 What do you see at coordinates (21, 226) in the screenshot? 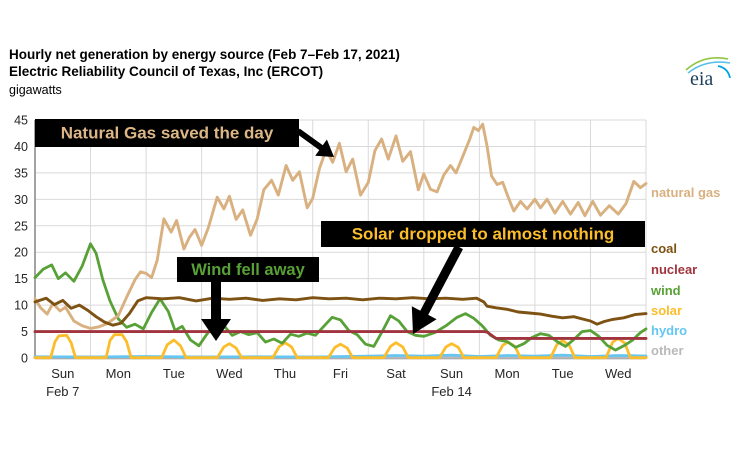
I see `y-tick-label: 25` at bounding box center [21, 226].